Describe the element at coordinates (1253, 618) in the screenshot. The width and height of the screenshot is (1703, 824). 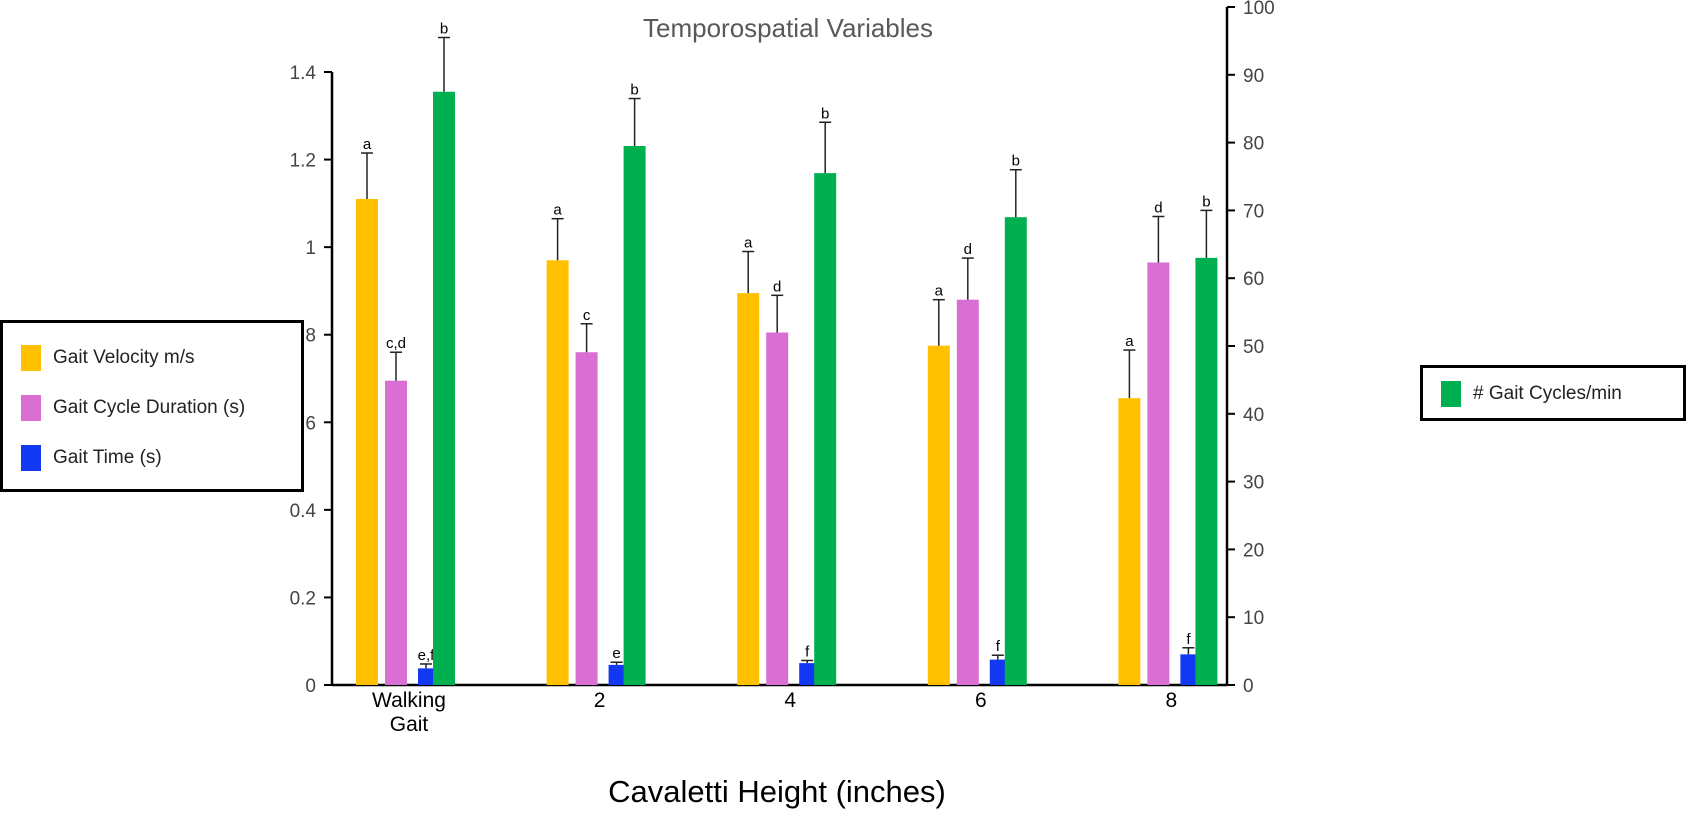
I see `right-y-tick-label: 10` at that location.